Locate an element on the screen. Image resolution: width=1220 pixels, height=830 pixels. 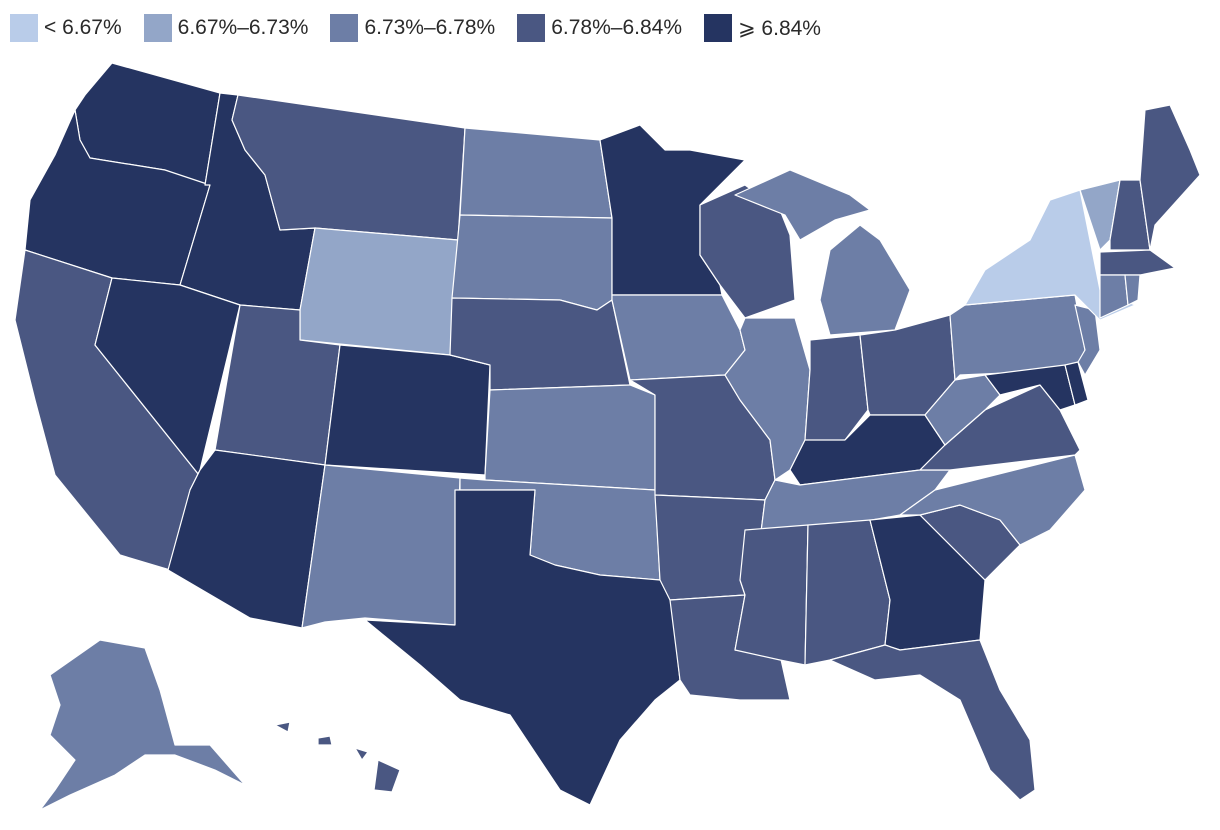
legend-item-6-73-to-6-78: 6.73%–6.78% is located at coordinates (412, 28).